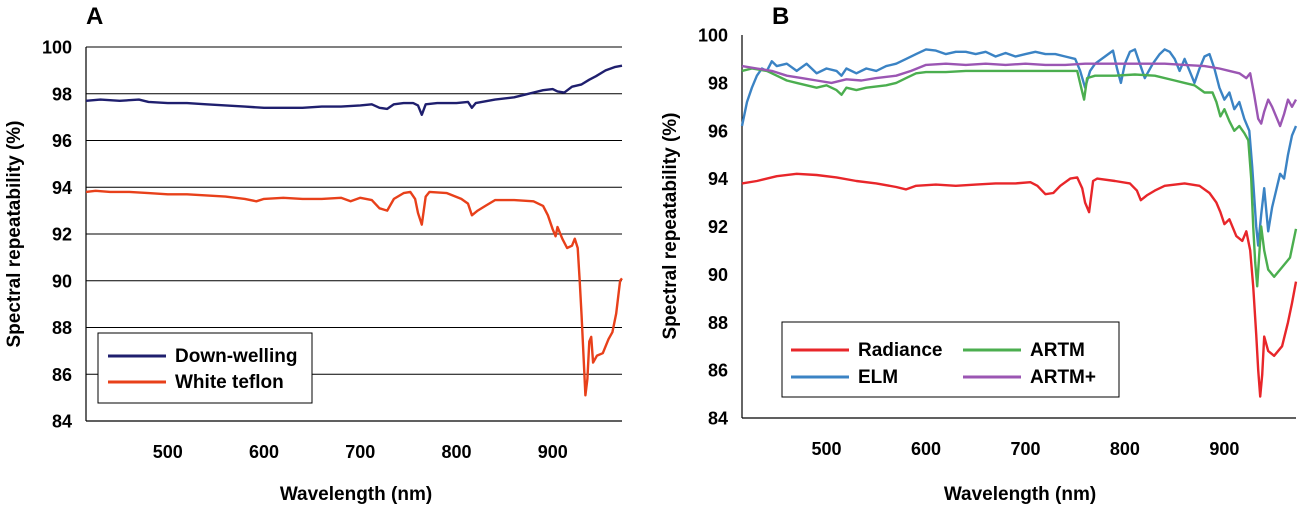 This screenshot has height=510, width=1299. Describe the element at coordinates (94, 16) in the screenshot. I see `panel-a-letter: A` at that location.